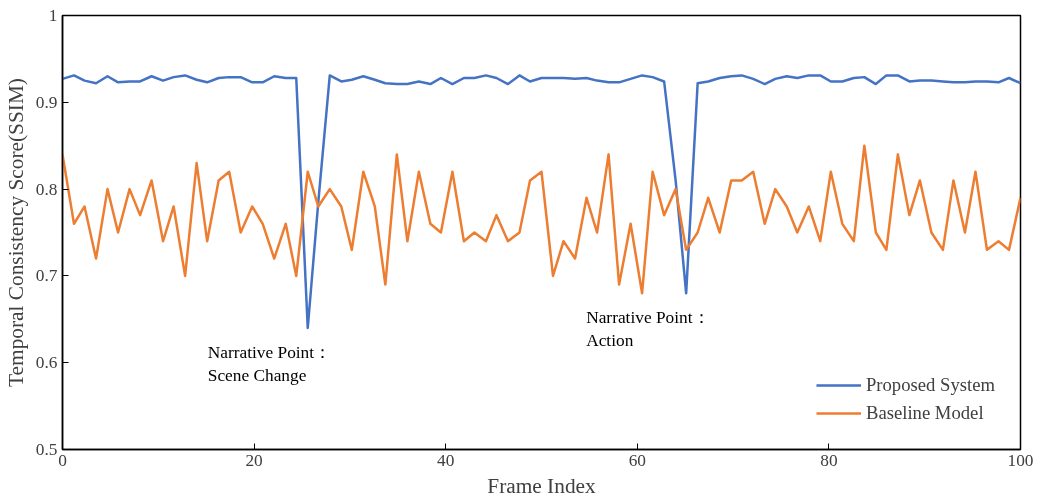 This screenshot has height=504, width=1044. Describe the element at coordinates (648, 329) in the screenshot. I see `annotation: Narrative Point： Action` at that location.